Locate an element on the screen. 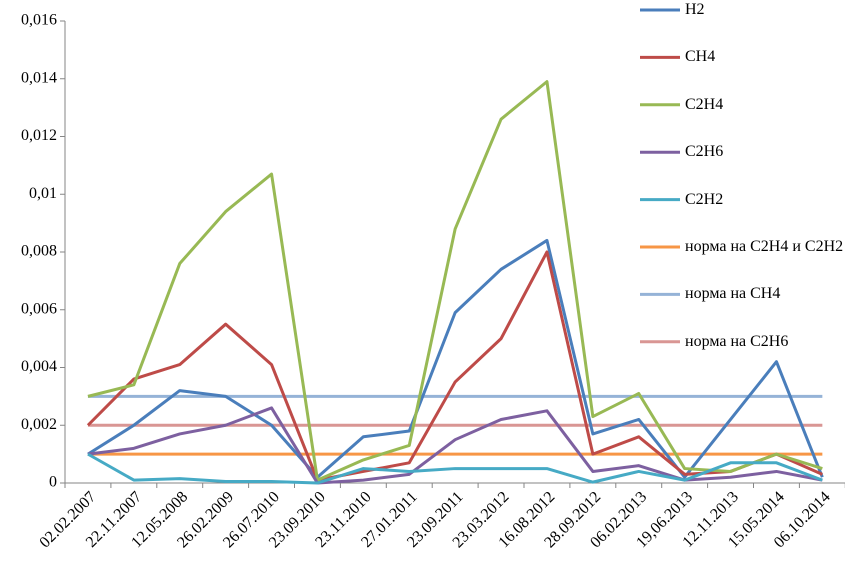  y-tick-label: 0,01 is located at coordinates (43, 193).